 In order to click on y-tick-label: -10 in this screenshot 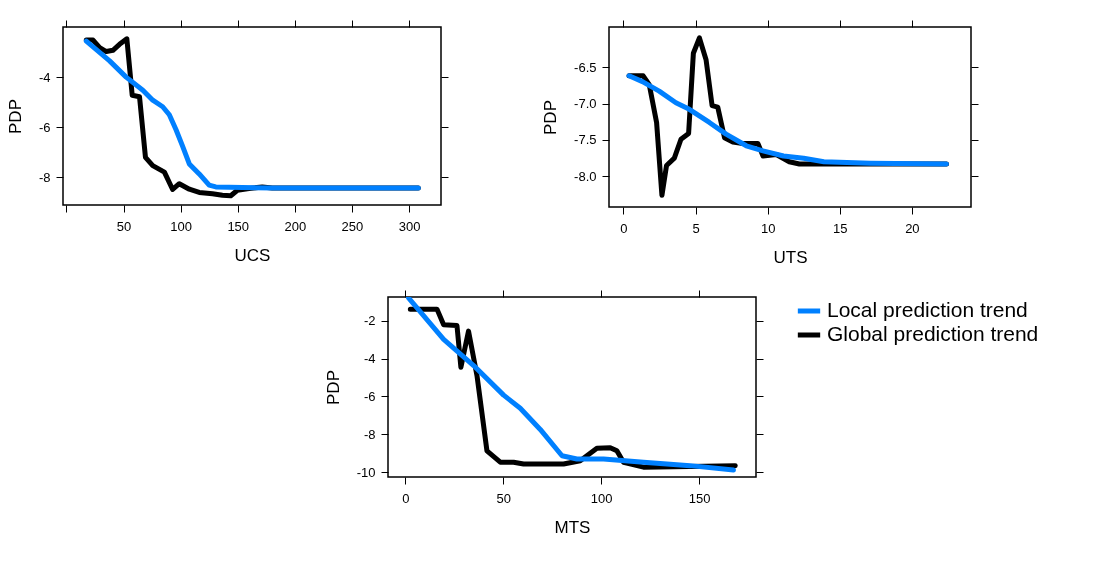, I will do `click(366, 472)`.